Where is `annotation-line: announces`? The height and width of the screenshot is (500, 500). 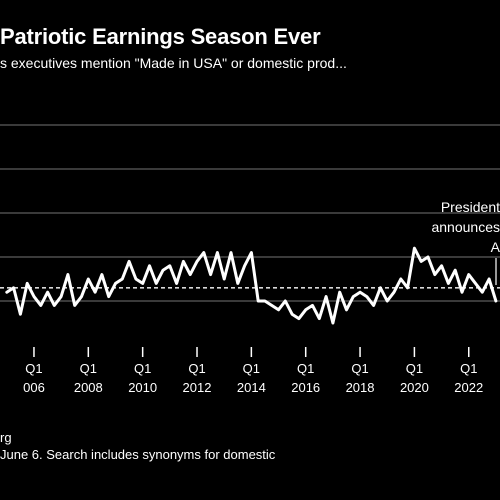
annotation-line: announces is located at coordinates (465, 227).